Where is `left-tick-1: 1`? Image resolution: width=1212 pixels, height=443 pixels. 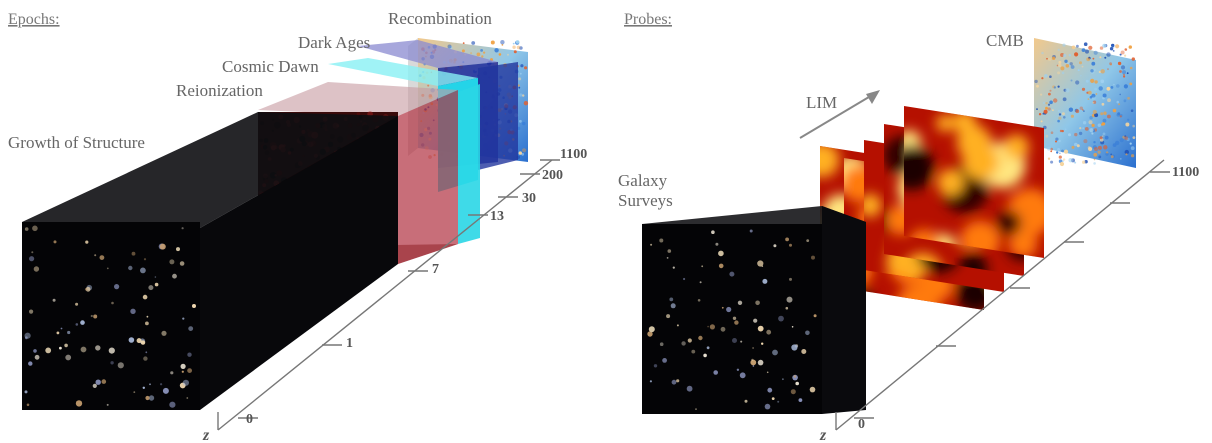 left-tick-1: 1 is located at coordinates (349, 343).